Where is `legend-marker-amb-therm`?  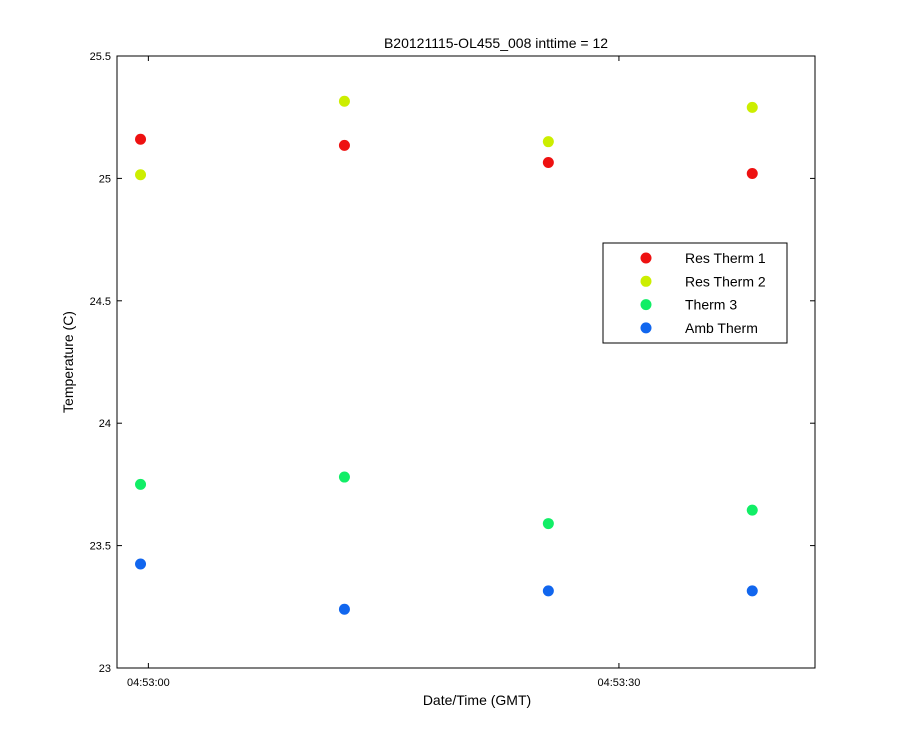 legend-marker-amb-therm is located at coordinates (646, 328).